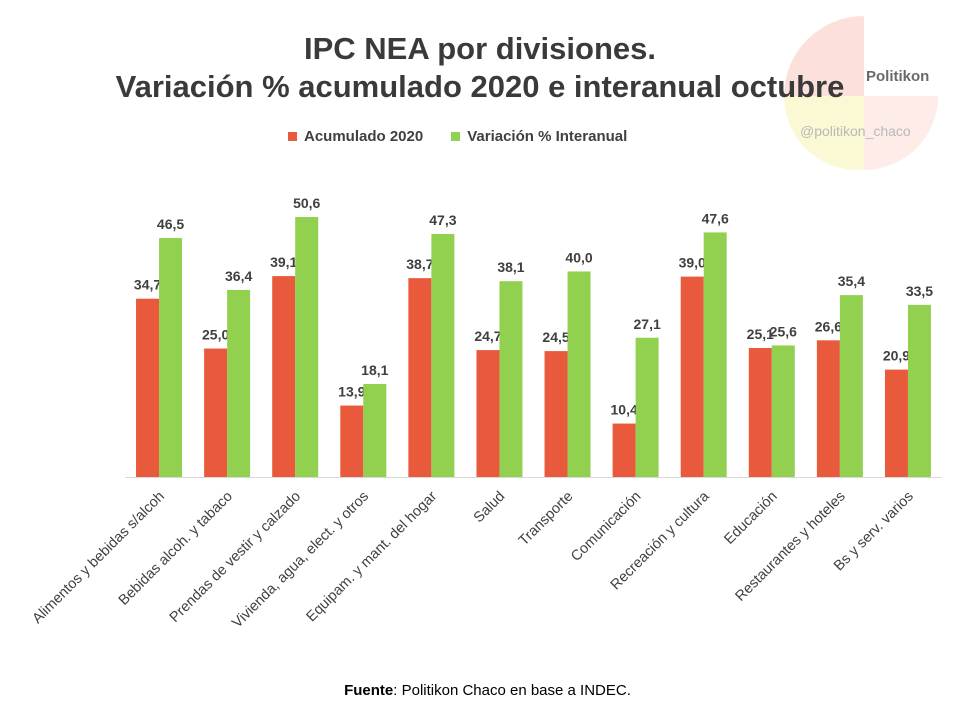  I want to click on category-label: Educación, so click(750, 518).